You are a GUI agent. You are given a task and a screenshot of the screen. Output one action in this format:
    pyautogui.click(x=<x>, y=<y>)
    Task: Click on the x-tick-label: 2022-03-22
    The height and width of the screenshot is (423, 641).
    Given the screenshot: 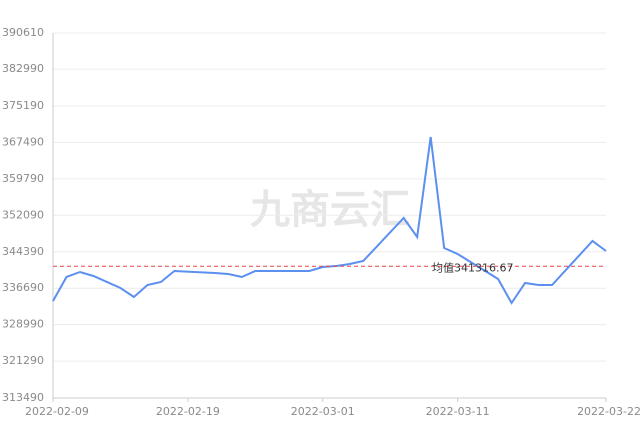 What is the action you would take?
    pyautogui.click(x=609, y=411)
    